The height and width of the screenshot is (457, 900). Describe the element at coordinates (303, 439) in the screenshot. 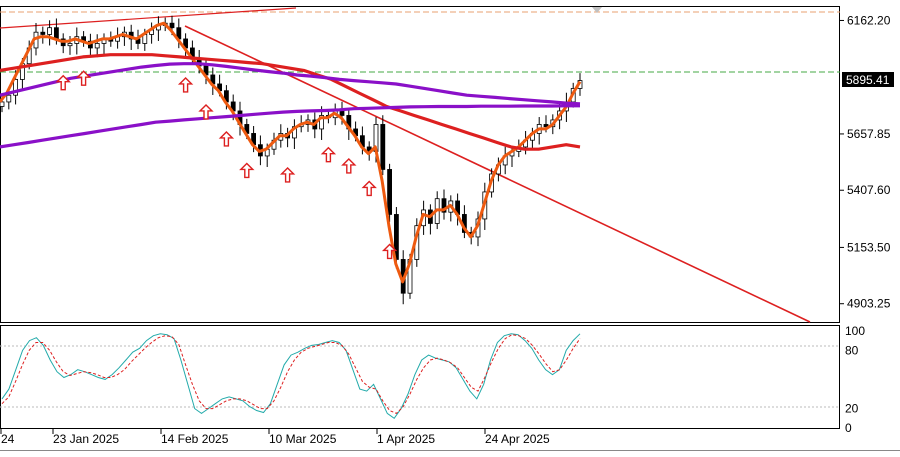

I see `time-tick-label: 10 Mar 2025` at that location.